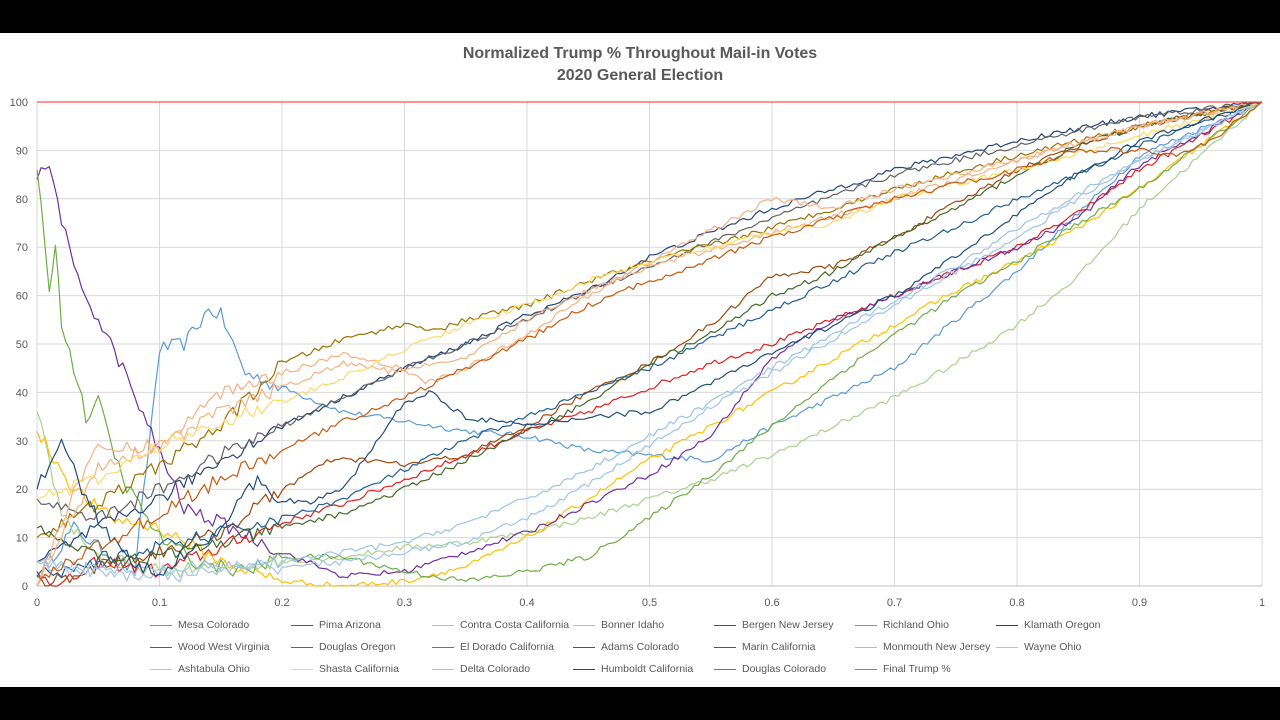 Image resolution: width=1280 pixels, height=720 pixels. What do you see at coordinates (22, 393) in the screenshot?
I see `y-tick-label: 40` at bounding box center [22, 393].